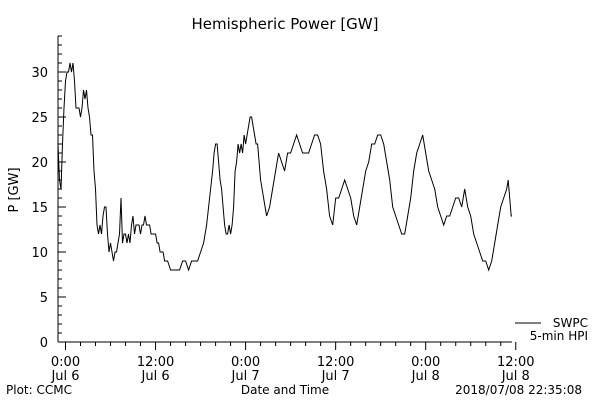 The height and width of the screenshot is (400, 600). Describe the element at coordinates (39, 118) in the screenshot. I see `y-tick-label: 25` at that location.